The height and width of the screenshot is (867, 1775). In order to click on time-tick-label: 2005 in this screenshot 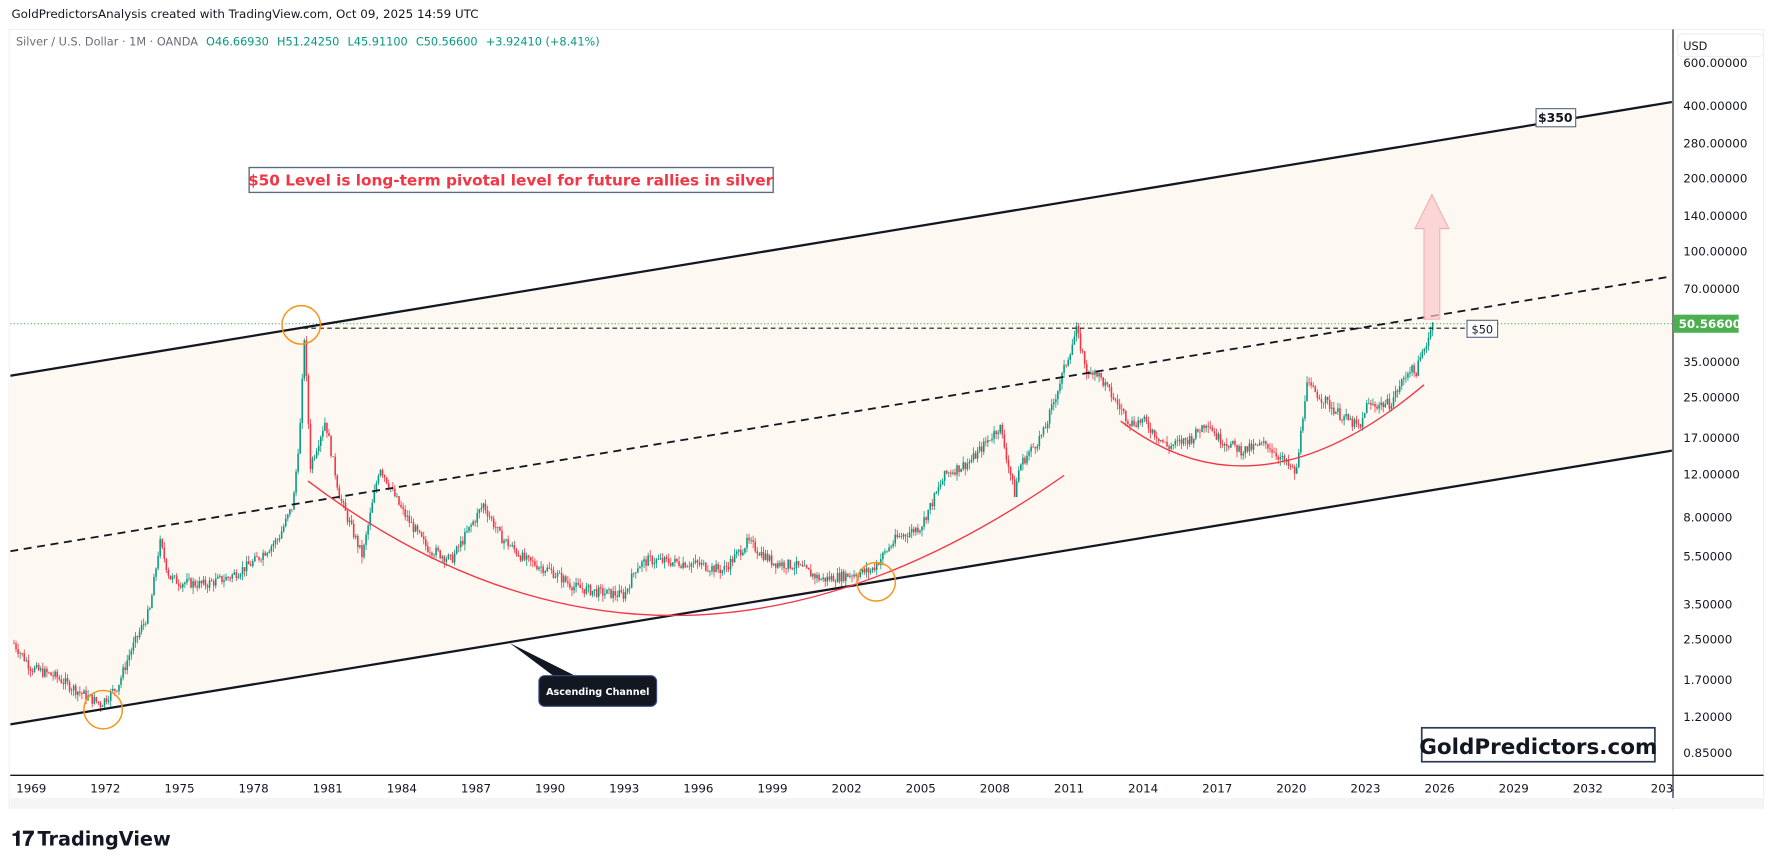, I will do `click(921, 788)`.